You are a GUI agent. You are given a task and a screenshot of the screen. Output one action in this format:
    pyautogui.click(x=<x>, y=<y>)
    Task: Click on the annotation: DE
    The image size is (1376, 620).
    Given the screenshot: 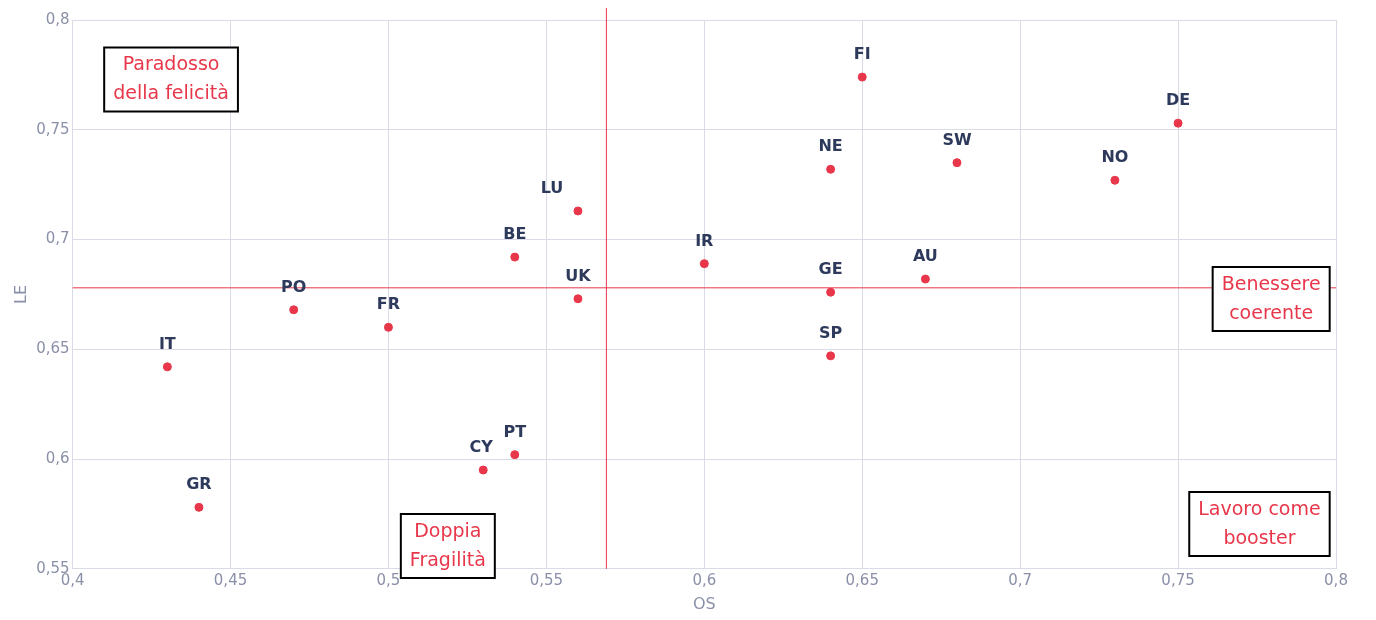 What is the action you would take?
    pyautogui.click(x=1178, y=100)
    